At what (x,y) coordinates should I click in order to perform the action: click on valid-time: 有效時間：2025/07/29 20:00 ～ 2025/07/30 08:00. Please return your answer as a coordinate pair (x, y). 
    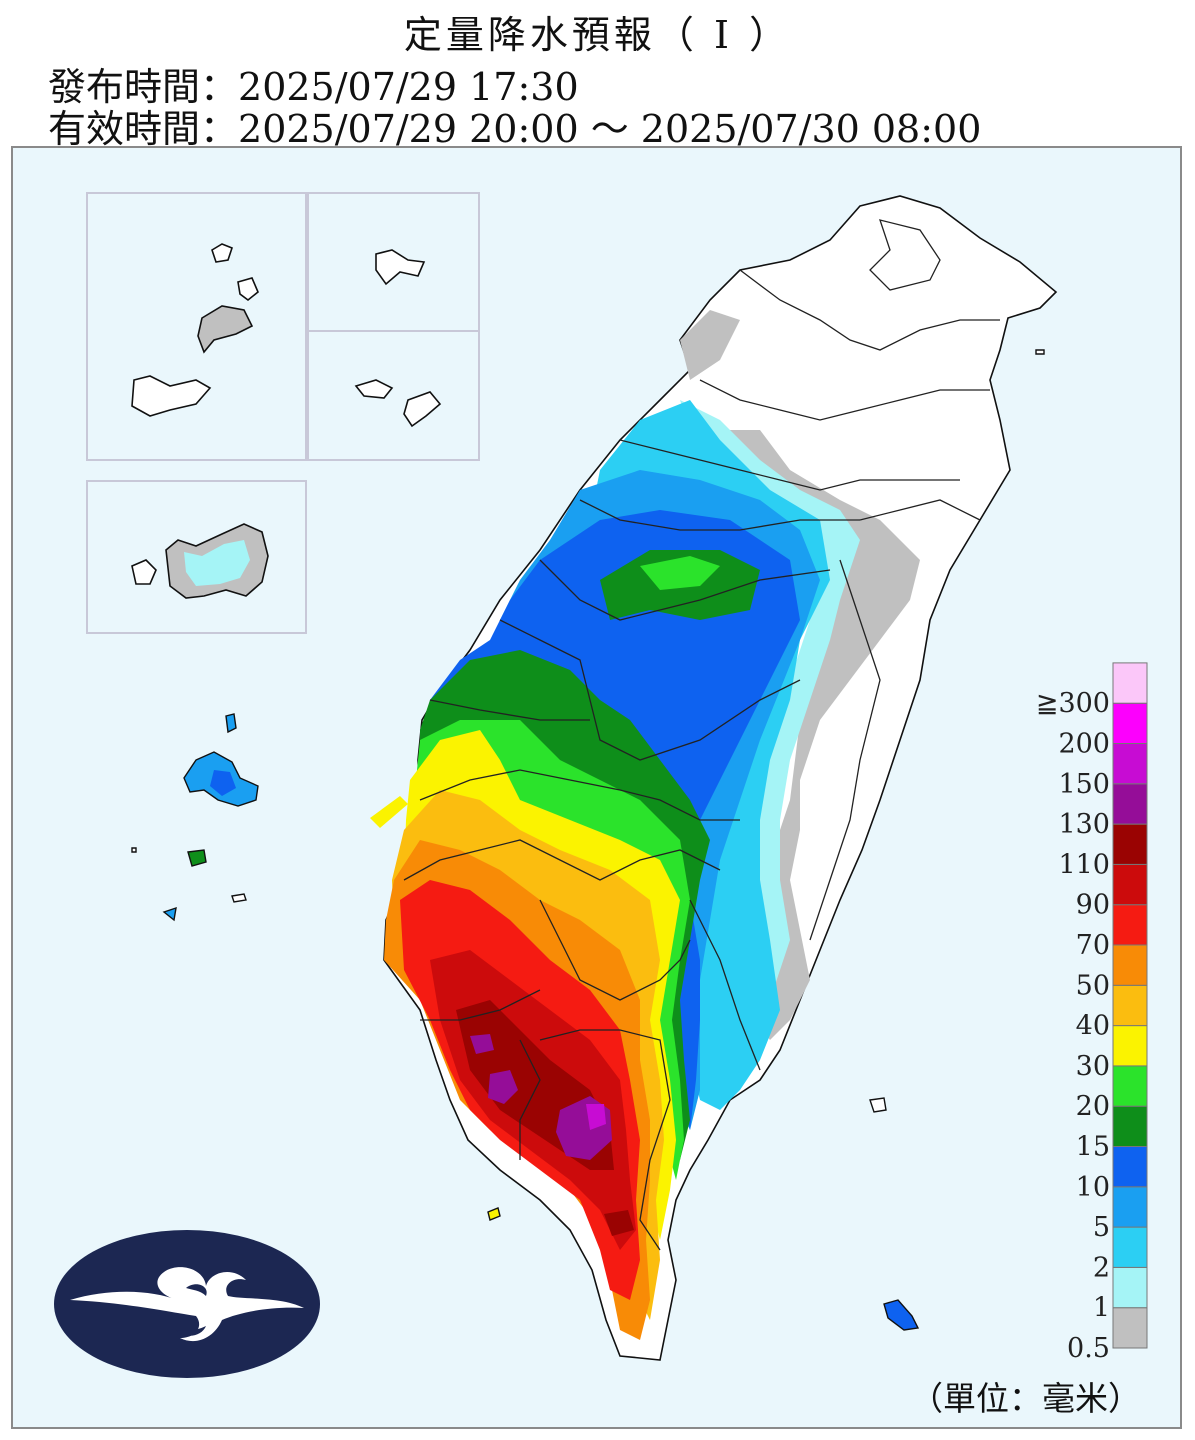
    Looking at the image, I should click on (514, 125).